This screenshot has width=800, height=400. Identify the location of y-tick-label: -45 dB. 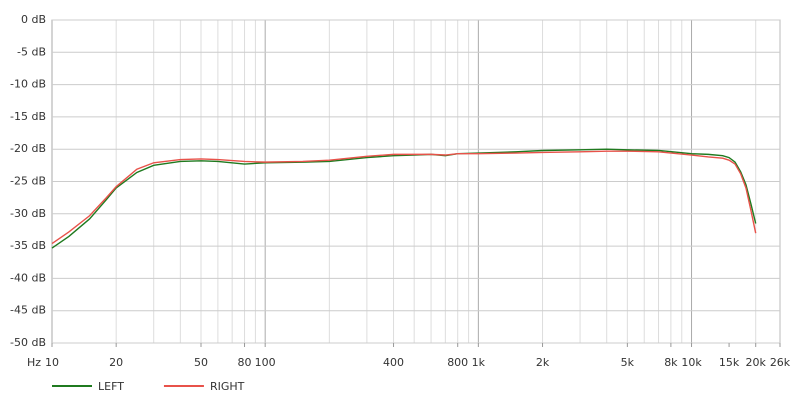
(28, 310).